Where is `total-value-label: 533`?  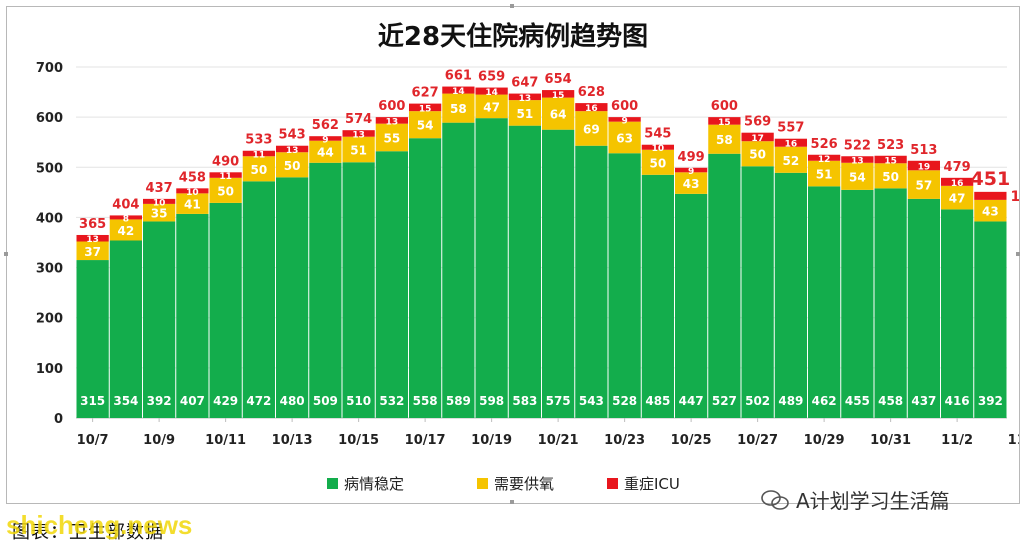
total-value-label: 533 is located at coordinates (258, 140).